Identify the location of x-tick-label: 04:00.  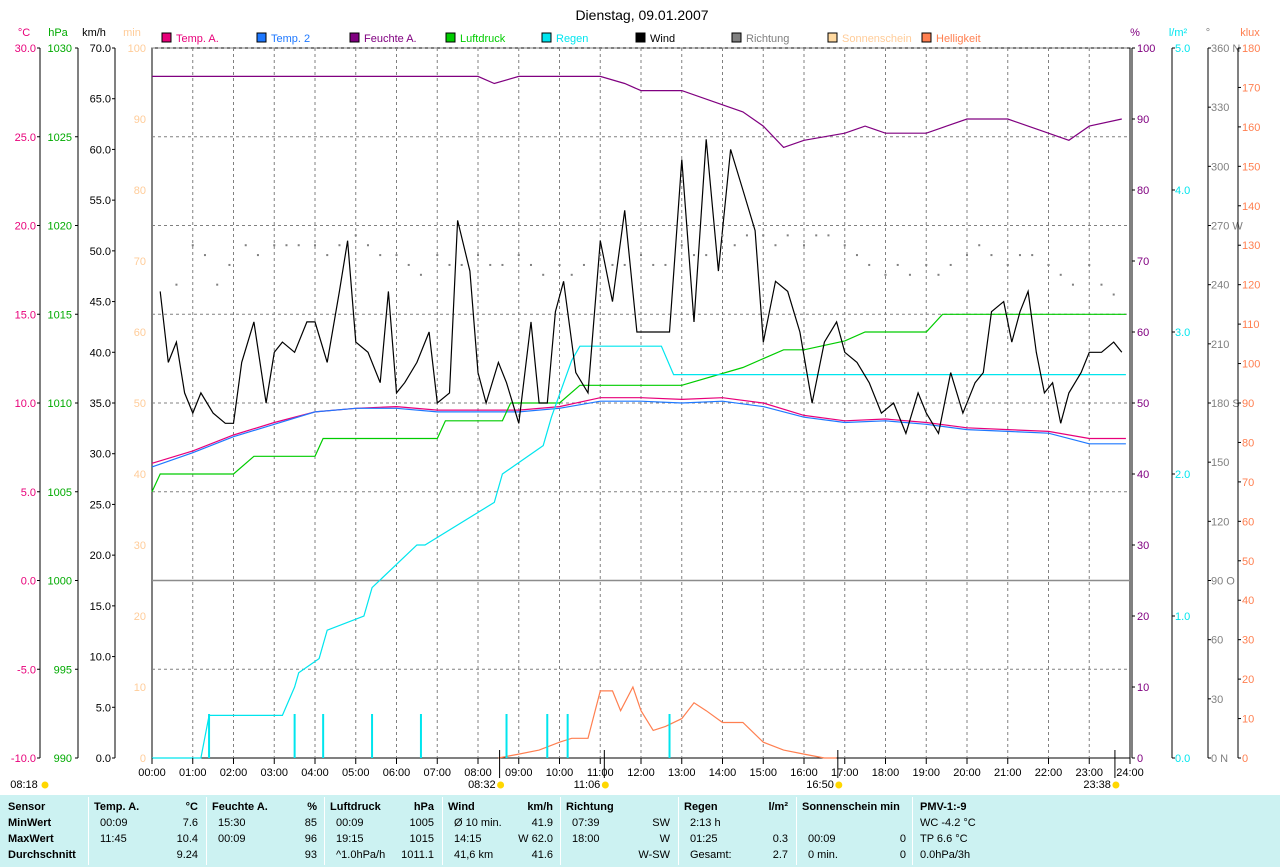
(315, 773).